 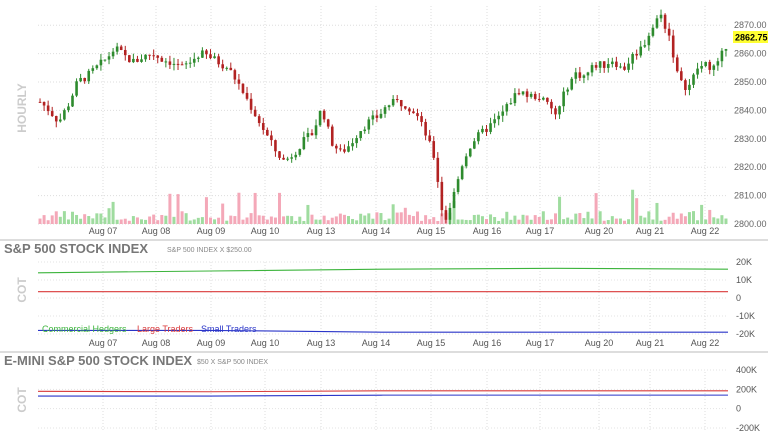 I want to click on x-tick-label: Aug 22, so click(x=705, y=343).